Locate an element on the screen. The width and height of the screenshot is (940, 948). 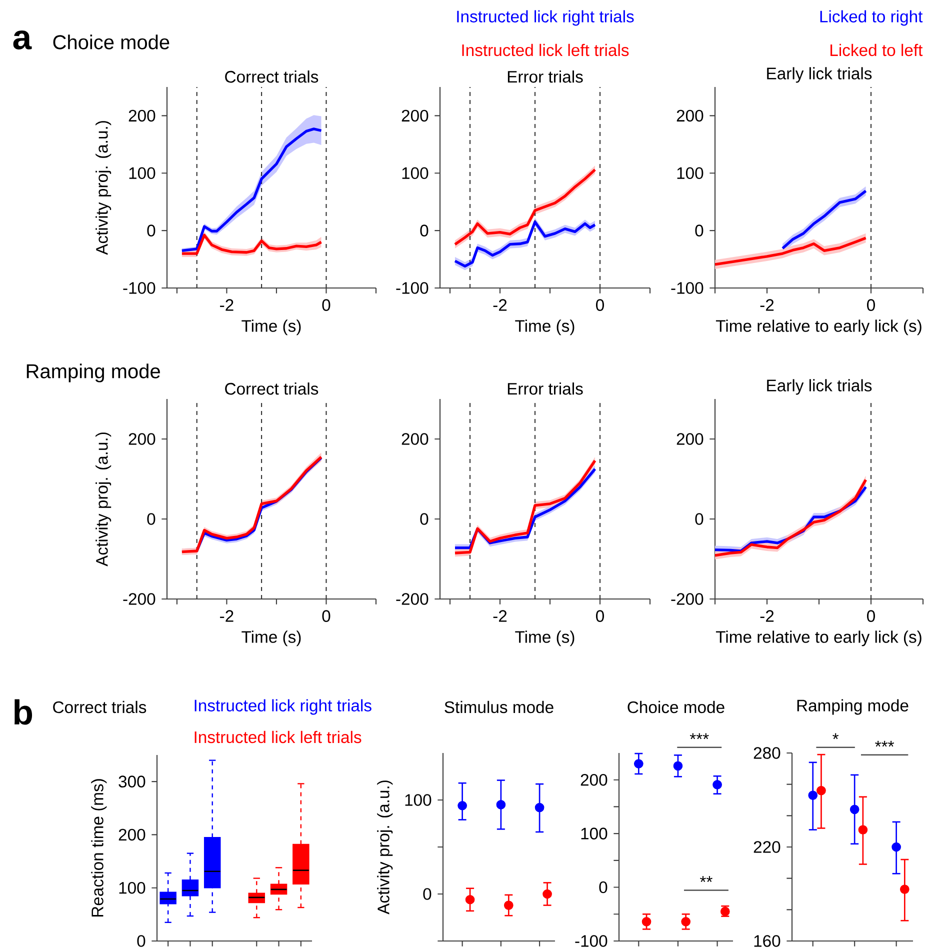
text: Licked to left is located at coordinates (876, 50).